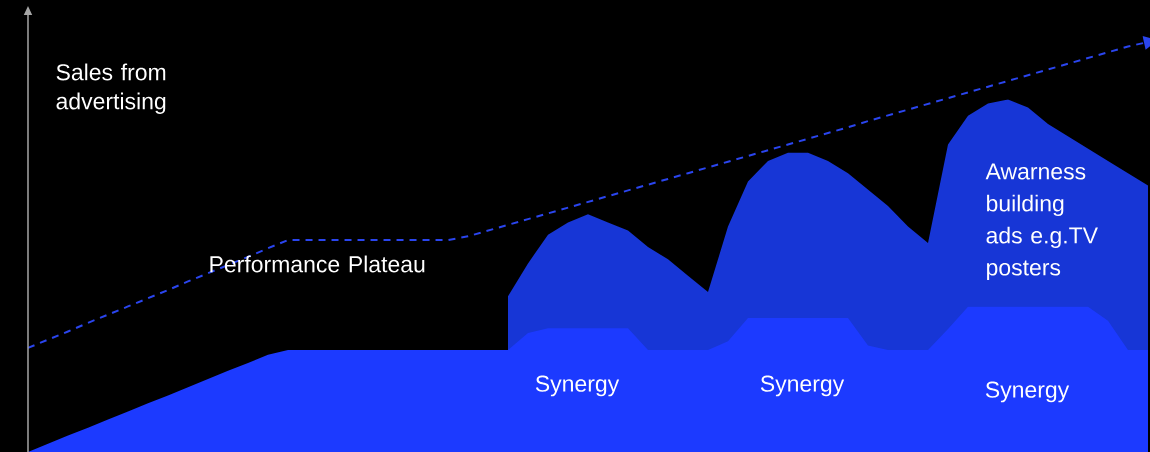  I want to click on y-axis-title: Sales from advertising, so click(111, 88).